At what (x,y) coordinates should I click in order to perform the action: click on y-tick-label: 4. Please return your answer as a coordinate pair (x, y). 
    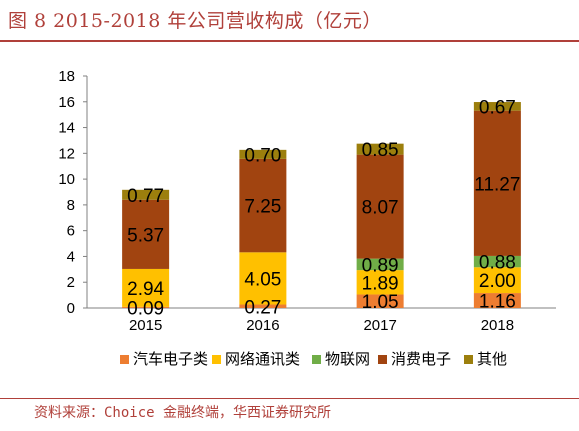
    Looking at the image, I should click on (71, 256).